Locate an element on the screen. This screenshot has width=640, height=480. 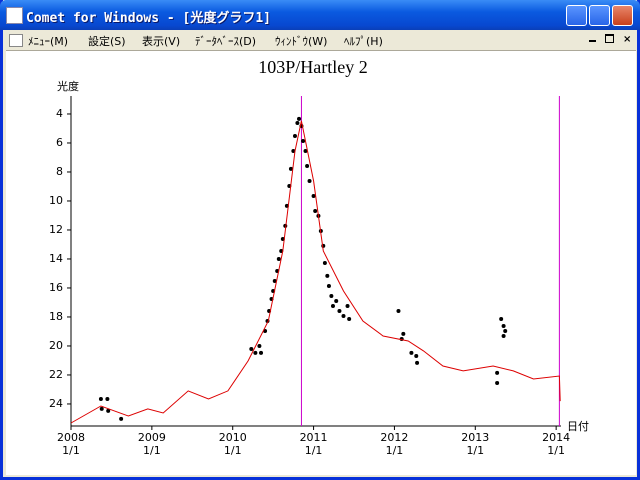
menu-item: ﾍﾙﾌﾟ(H) is located at coordinates (363, 41).